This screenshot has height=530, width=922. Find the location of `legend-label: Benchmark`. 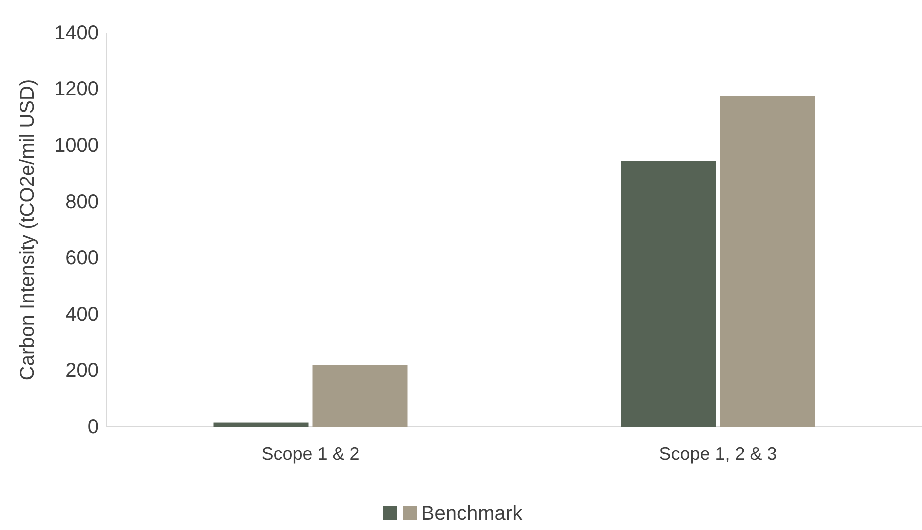

legend-label: Benchmark is located at coordinates (472, 514).